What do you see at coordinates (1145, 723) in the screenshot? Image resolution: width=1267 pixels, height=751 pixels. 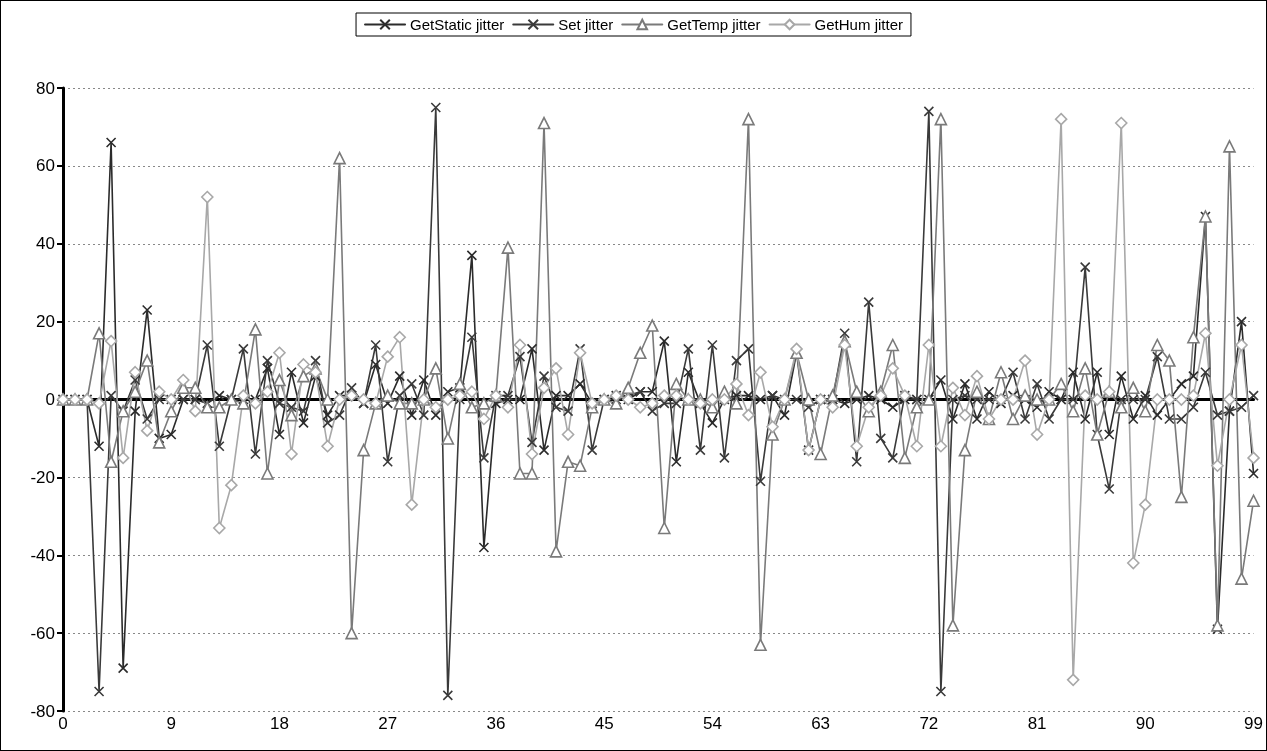 I see `x-tick-label: 90` at bounding box center [1145, 723].